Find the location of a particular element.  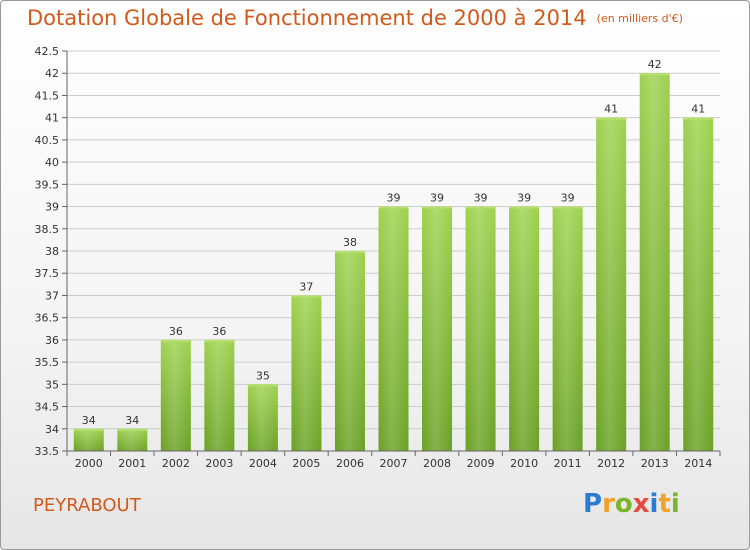

x-tick-label: 2002 is located at coordinates (176, 463).